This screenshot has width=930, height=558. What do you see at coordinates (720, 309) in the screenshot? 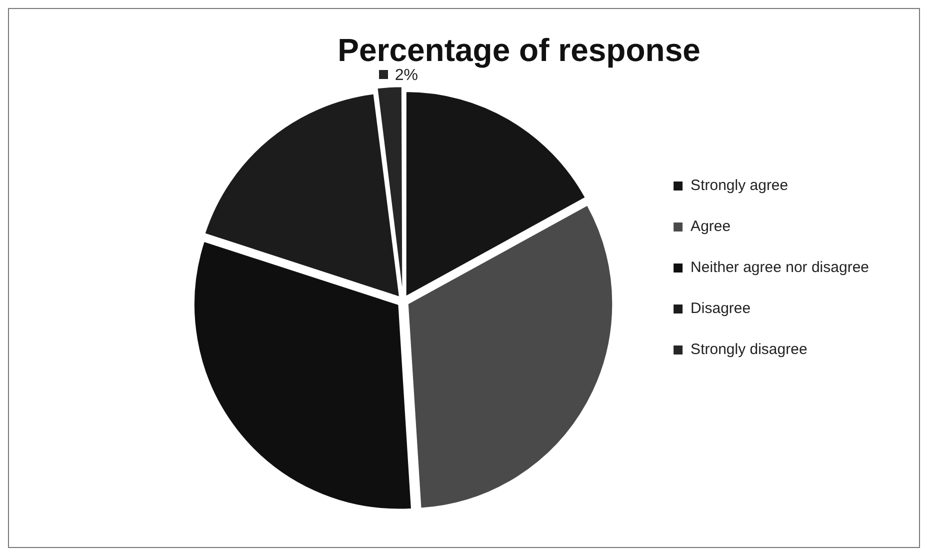
I see `legend-label: Disagree` at bounding box center [720, 309].